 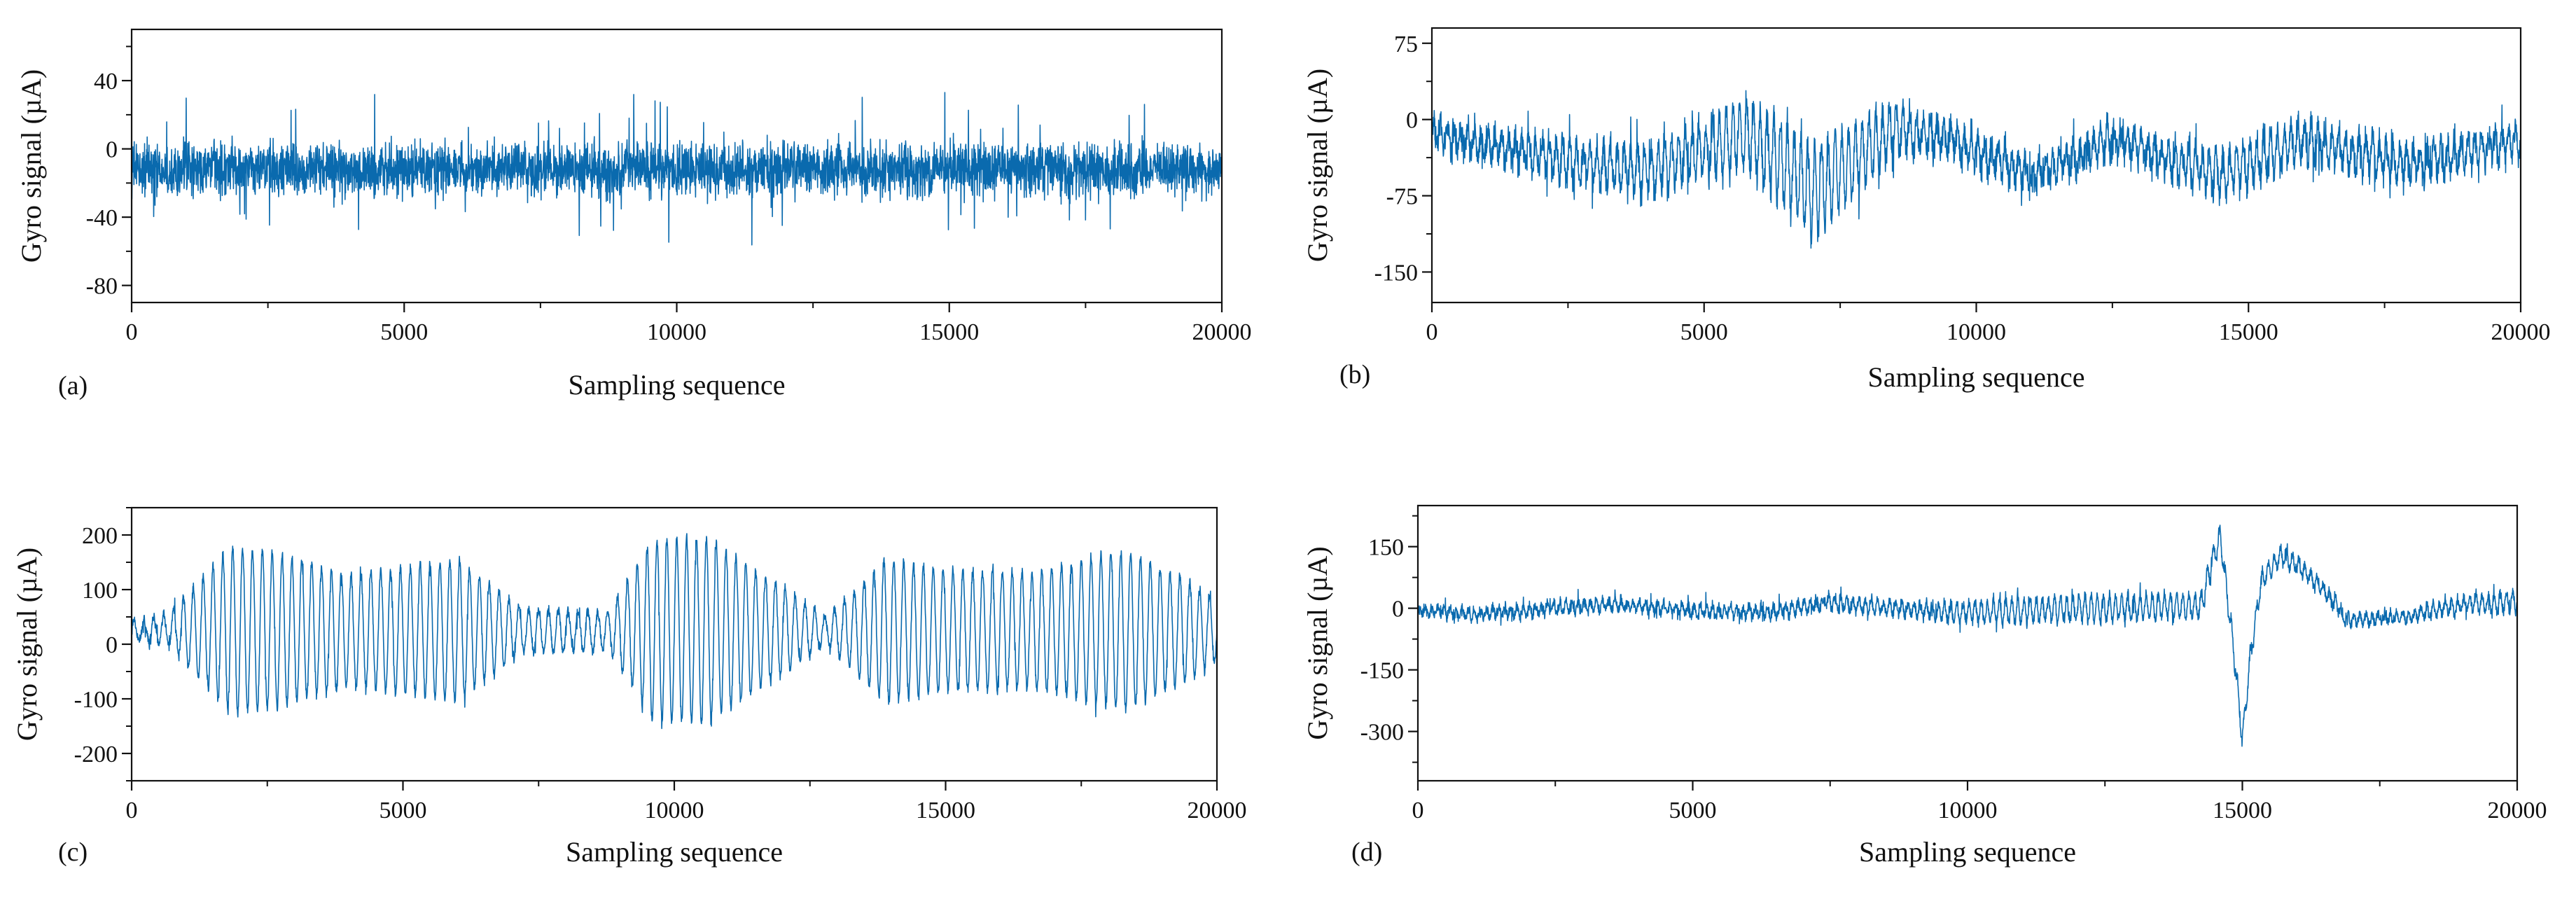 What do you see at coordinates (100, 591) in the screenshot?
I see `y-tick-label: 100` at bounding box center [100, 591].